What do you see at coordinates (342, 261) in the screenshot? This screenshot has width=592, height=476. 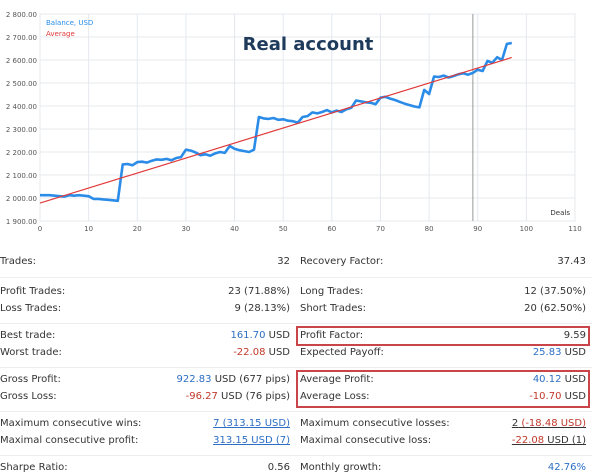 I see `recovery-factor-label: Recovery Factor:` at bounding box center [342, 261].